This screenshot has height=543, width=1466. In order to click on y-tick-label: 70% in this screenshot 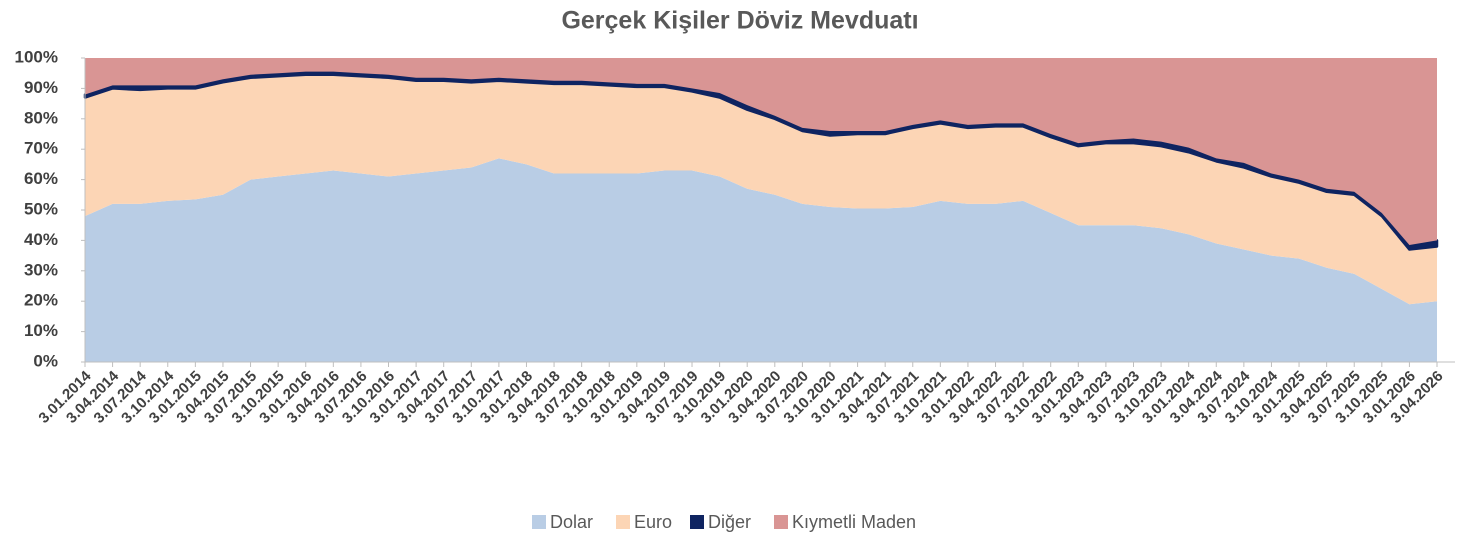, I will do `click(41, 148)`.